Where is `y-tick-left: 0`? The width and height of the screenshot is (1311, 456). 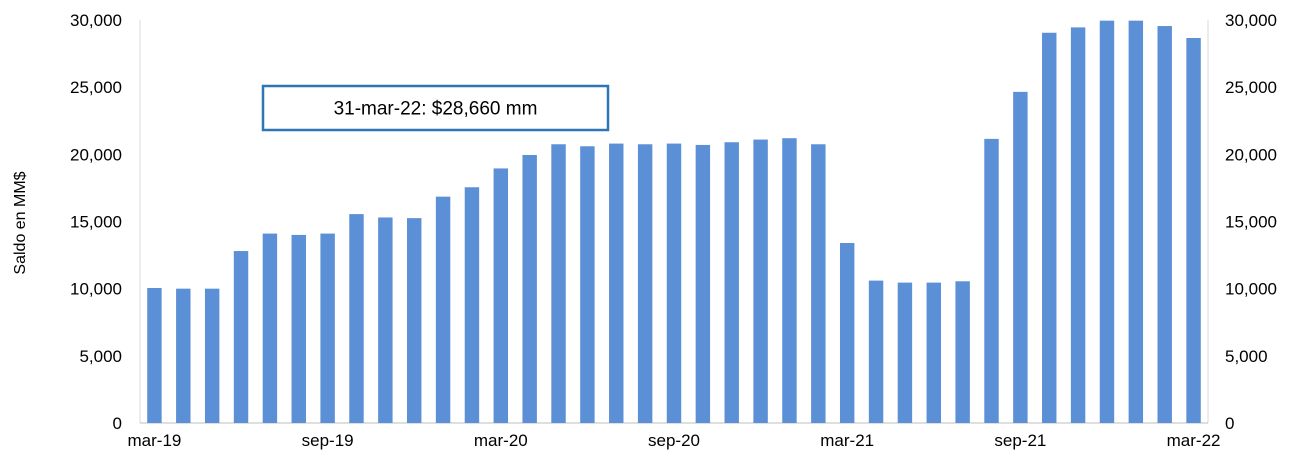 y-tick-left: 0 is located at coordinates (117, 423).